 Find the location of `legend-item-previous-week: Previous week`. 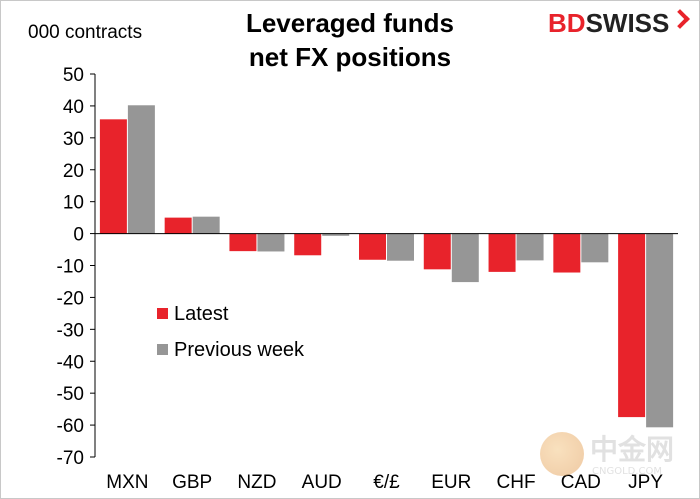

legend-item-previous-week: Previous week is located at coordinates (230, 350).